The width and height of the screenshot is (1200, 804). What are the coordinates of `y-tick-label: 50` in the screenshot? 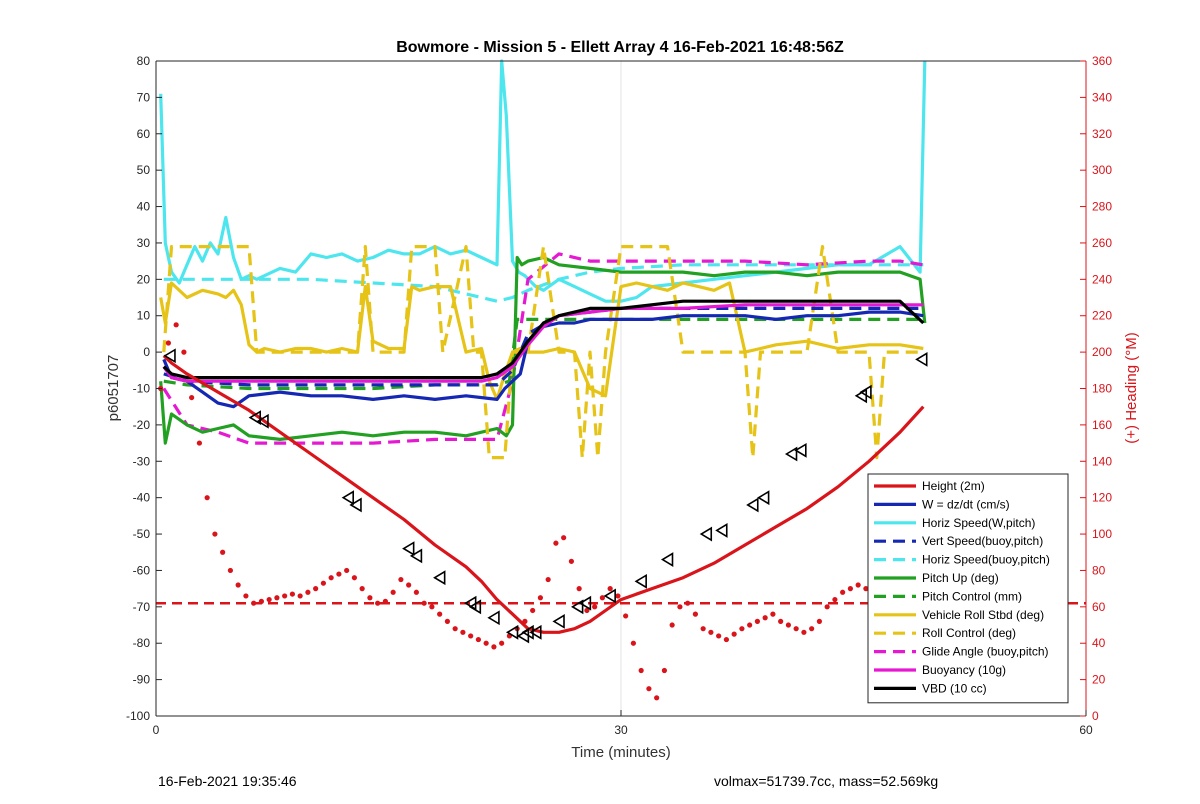 It's located at (144, 170).